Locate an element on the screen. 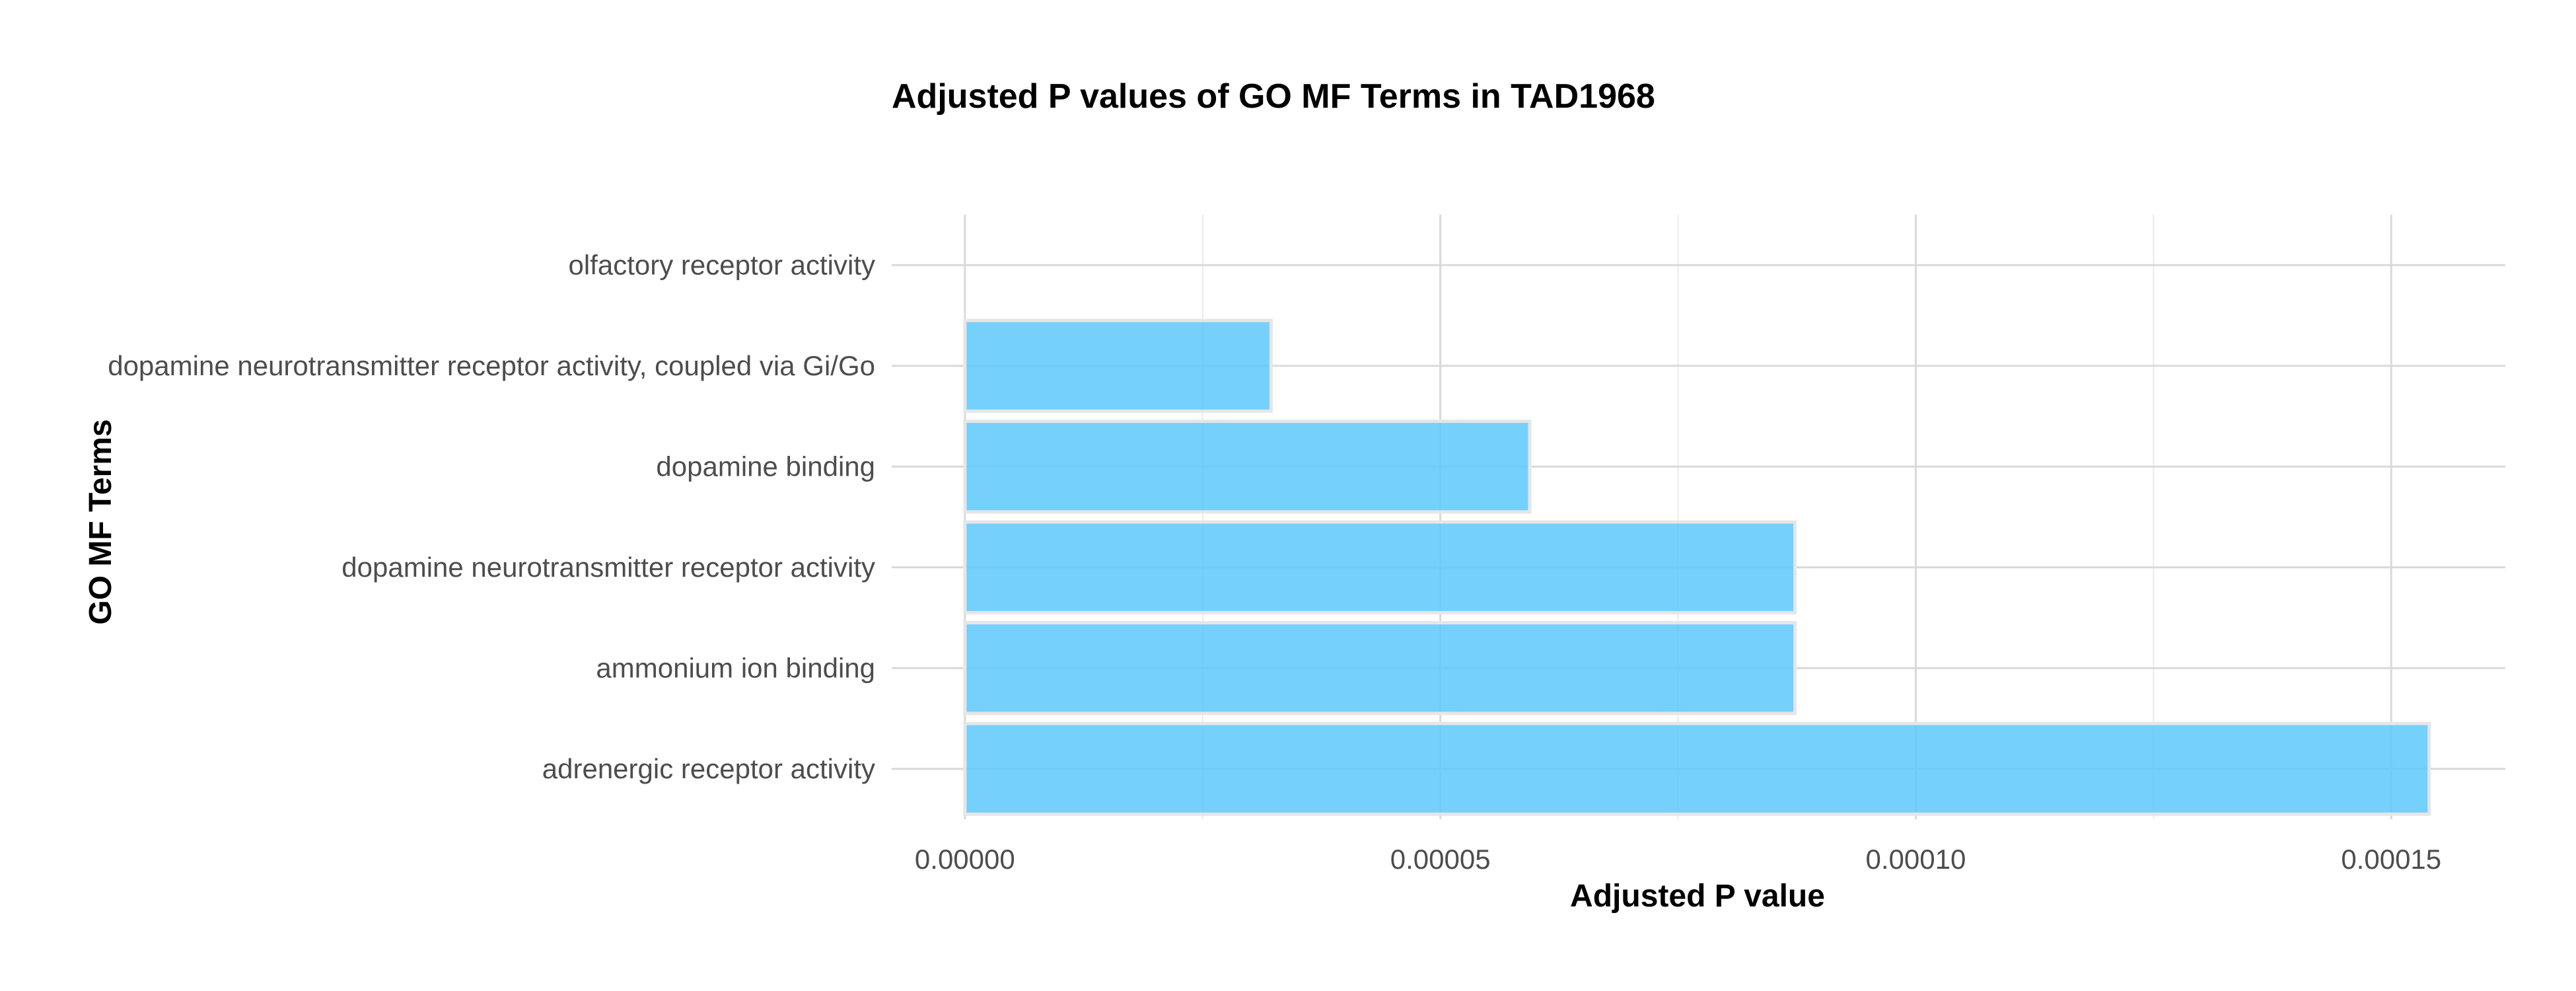 This screenshot has height=991, width=2576. x-tick-label: 0.00010 is located at coordinates (1916, 859).